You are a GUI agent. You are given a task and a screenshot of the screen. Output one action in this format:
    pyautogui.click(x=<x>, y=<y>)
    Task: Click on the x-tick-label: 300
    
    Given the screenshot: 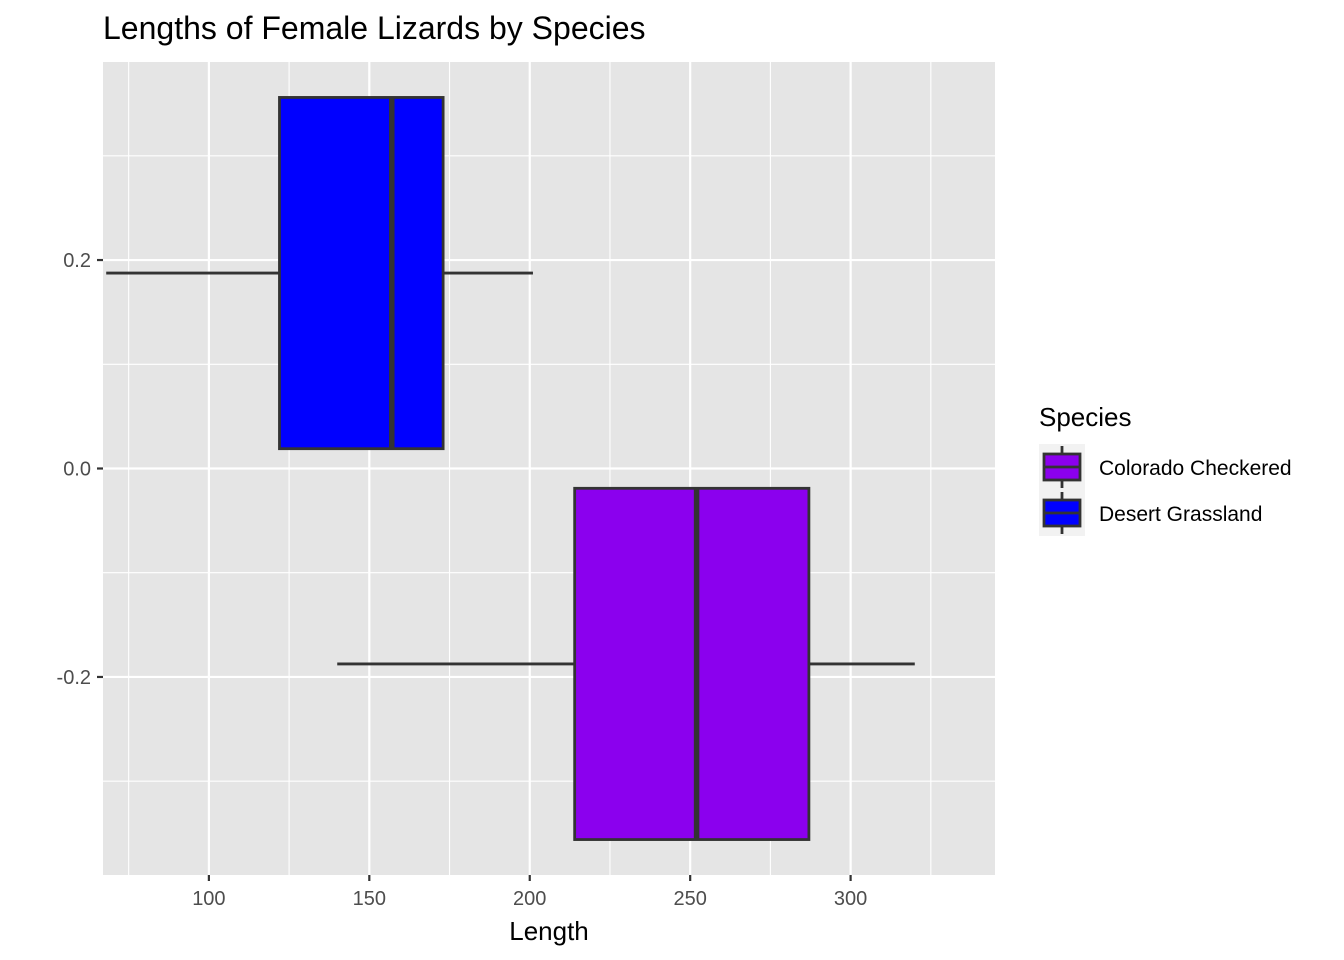 What is the action you would take?
    pyautogui.click(x=850, y=899)
    